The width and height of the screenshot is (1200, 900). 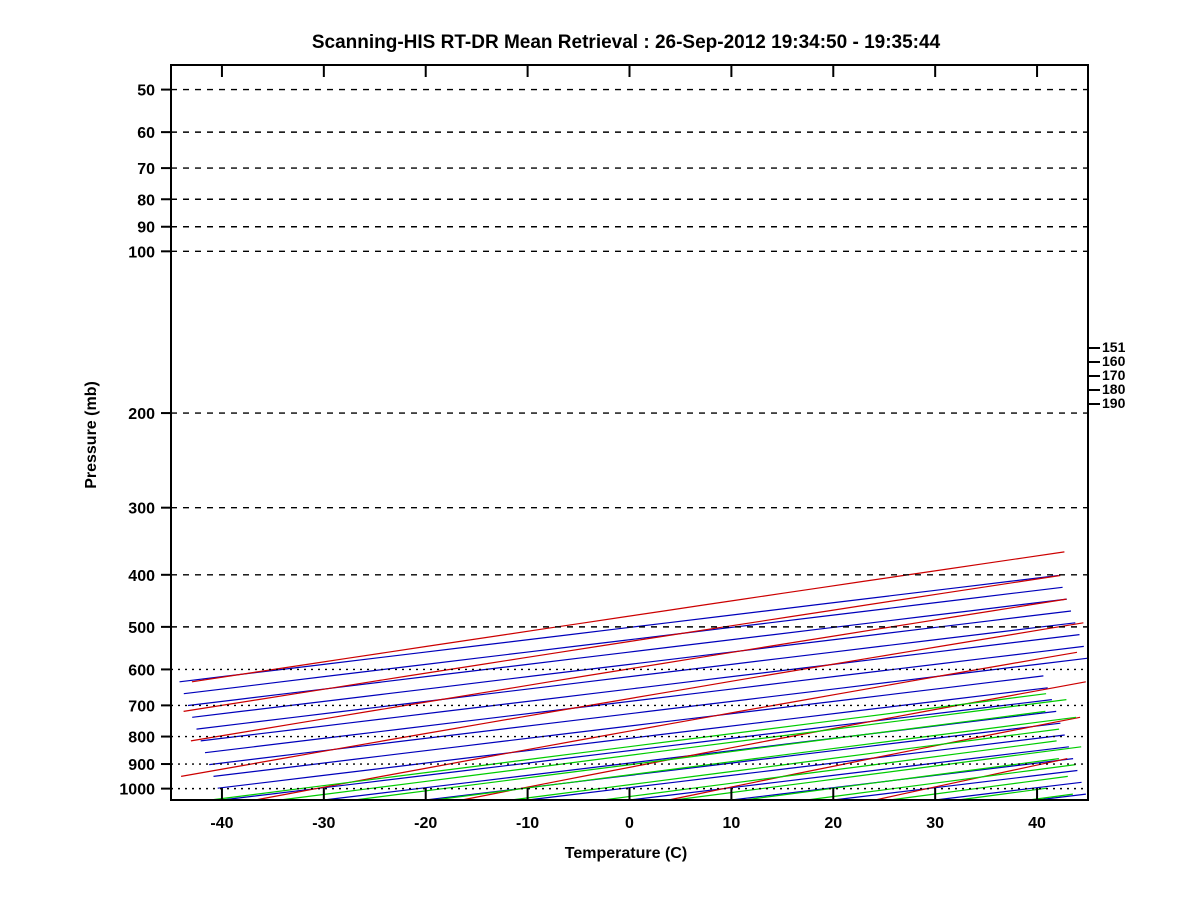 I want to click on x-tick-label: -40, so click(x=221, y=823).